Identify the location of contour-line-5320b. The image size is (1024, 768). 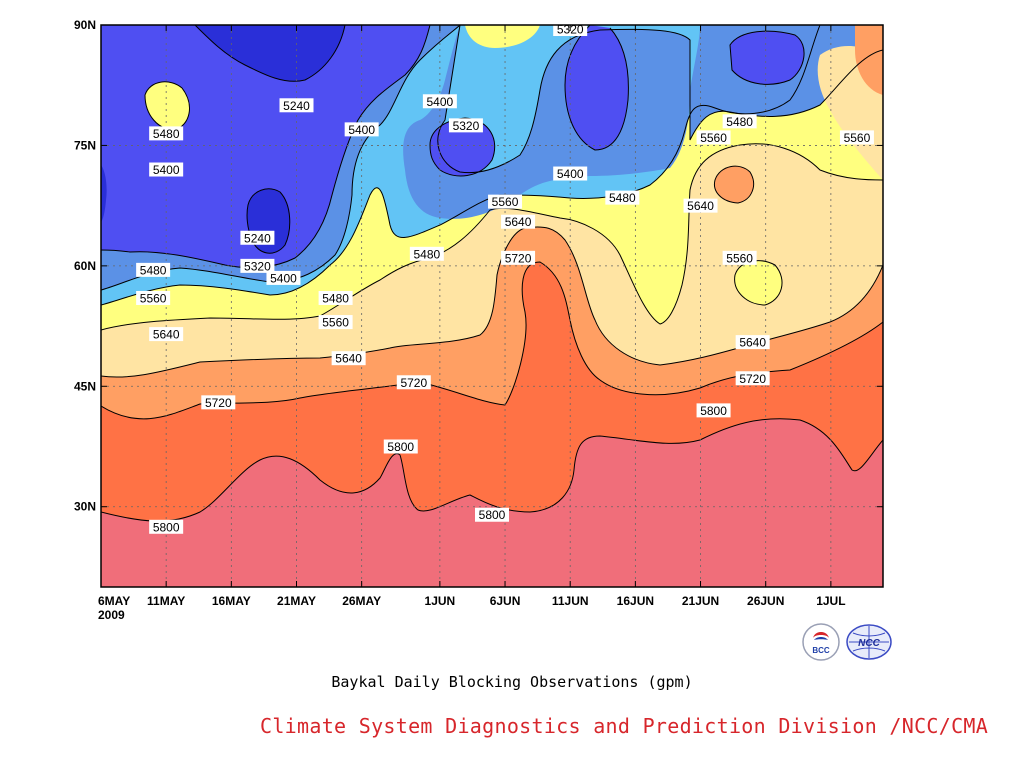
(596, 88).